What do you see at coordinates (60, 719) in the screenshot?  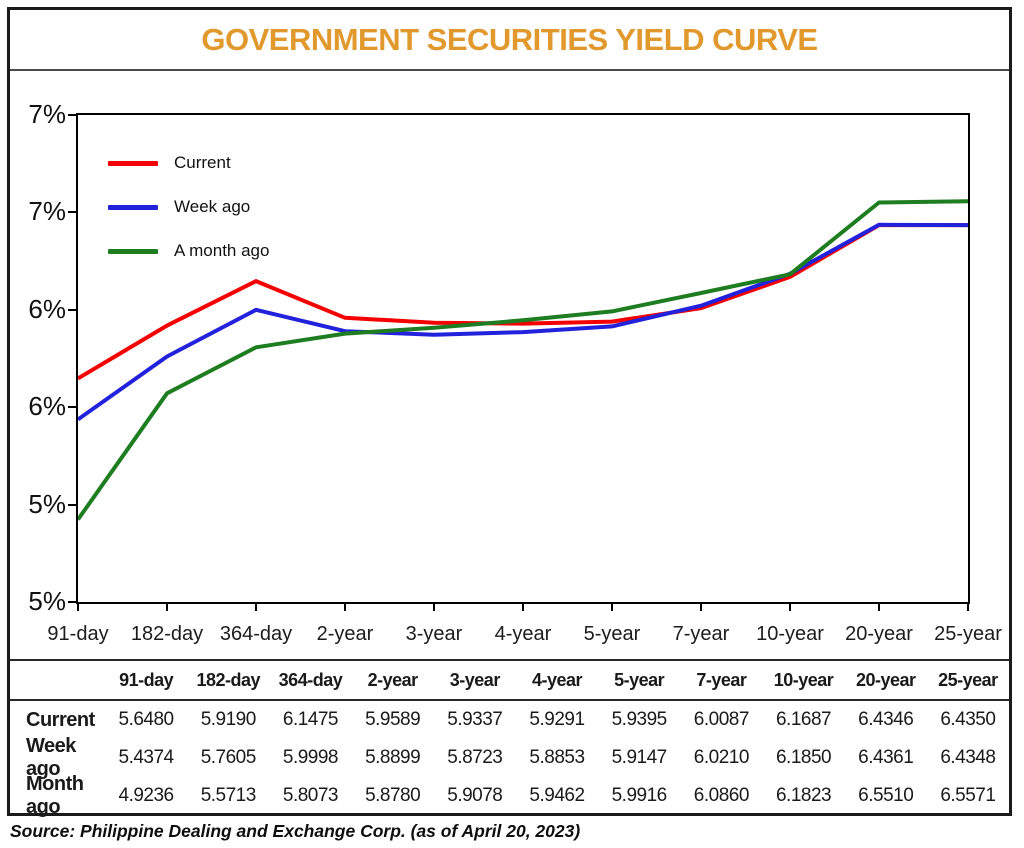 I see `table-row-label: Current` at bounding box center [60, 719].